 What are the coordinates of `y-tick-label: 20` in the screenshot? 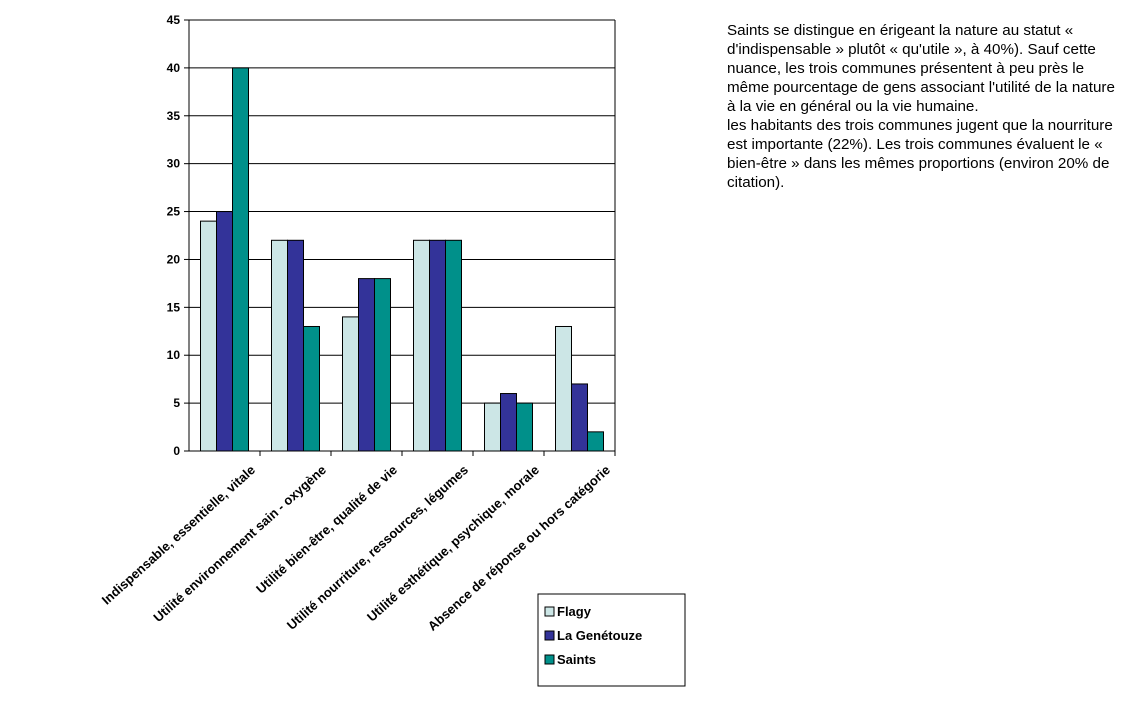 It's located at (174, 259).